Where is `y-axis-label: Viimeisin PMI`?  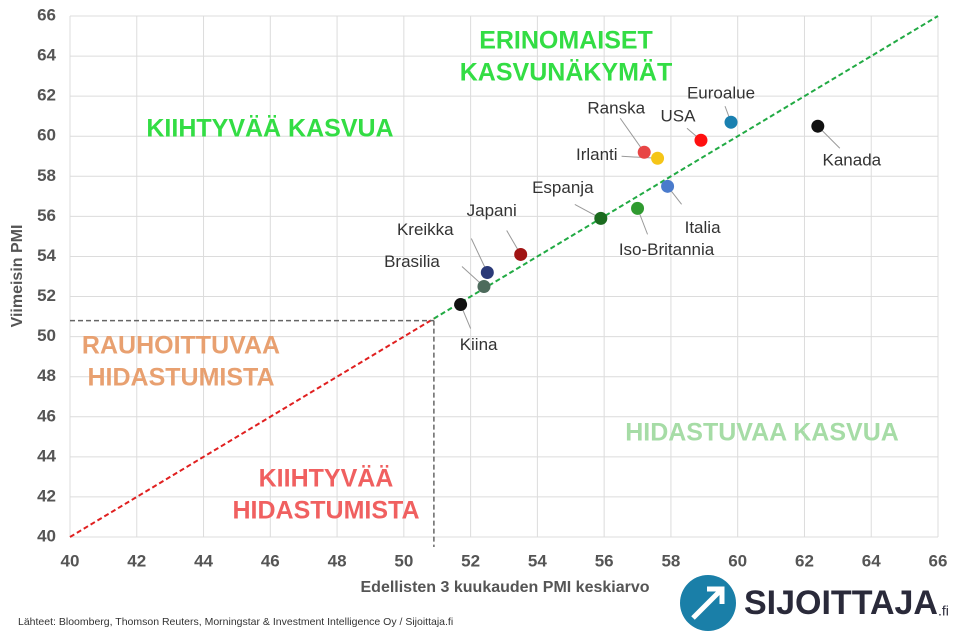
y-axis-label: Viimeisin PMI is located at coordinates (17, 276).